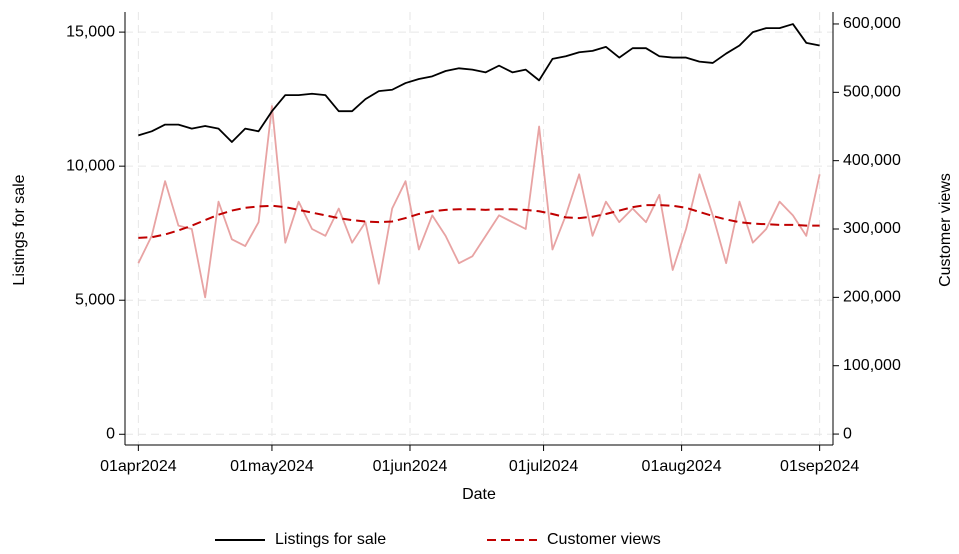  What do you see at coordinates (330, 539) in the screenshot?
I see `legend-label: Listings for sale` at bounding box center [330, 539].